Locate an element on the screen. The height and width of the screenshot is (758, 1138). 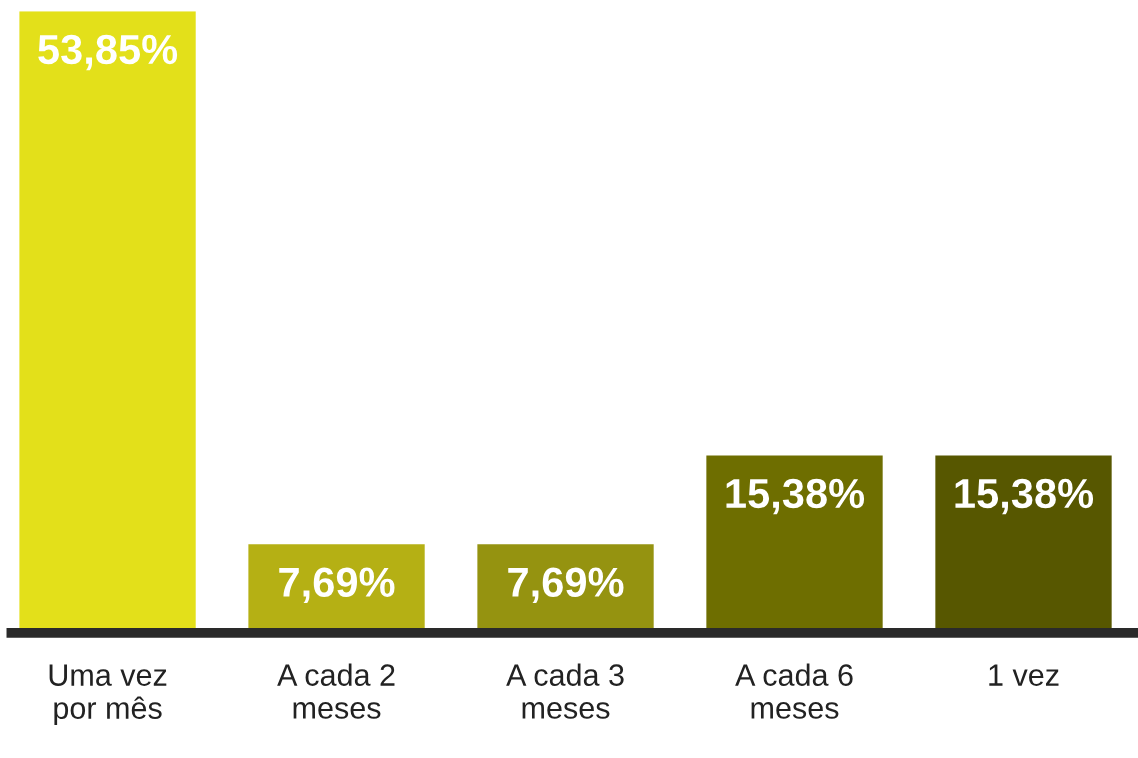
x-tick-label: A cada 3 meses is located at coordinates (565, 691).